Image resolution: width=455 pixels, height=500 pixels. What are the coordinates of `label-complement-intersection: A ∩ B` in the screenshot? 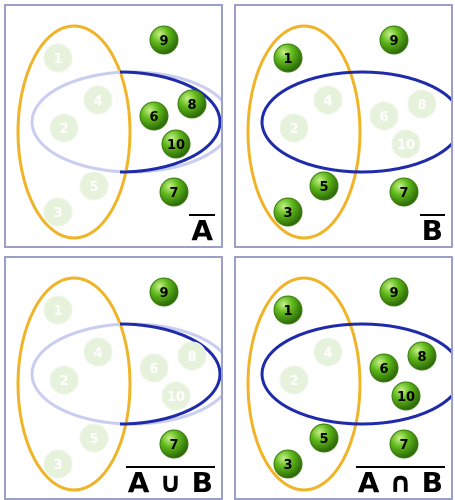 It's located at (400, 482).